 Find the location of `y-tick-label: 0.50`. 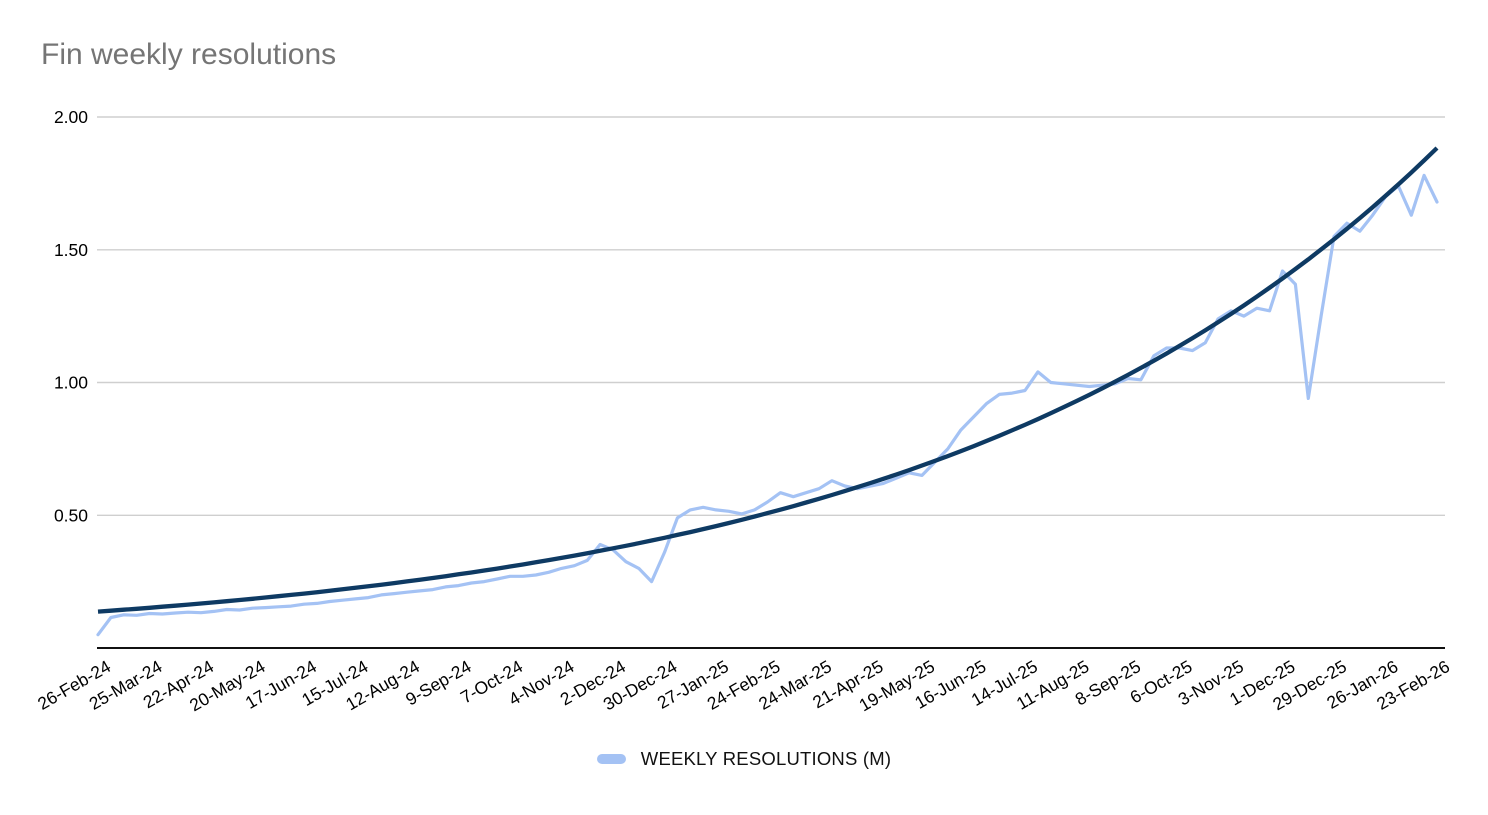

y-tick-label: 0.50 is located at coordinates (71, 515).